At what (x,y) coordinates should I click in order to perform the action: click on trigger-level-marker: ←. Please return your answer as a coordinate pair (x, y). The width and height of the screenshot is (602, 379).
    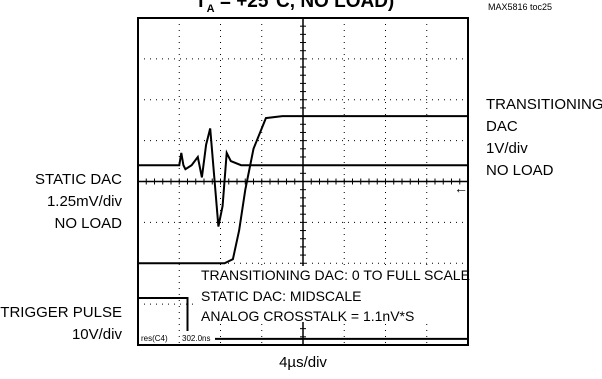
    Looking at the image, I should click on (461, 188).